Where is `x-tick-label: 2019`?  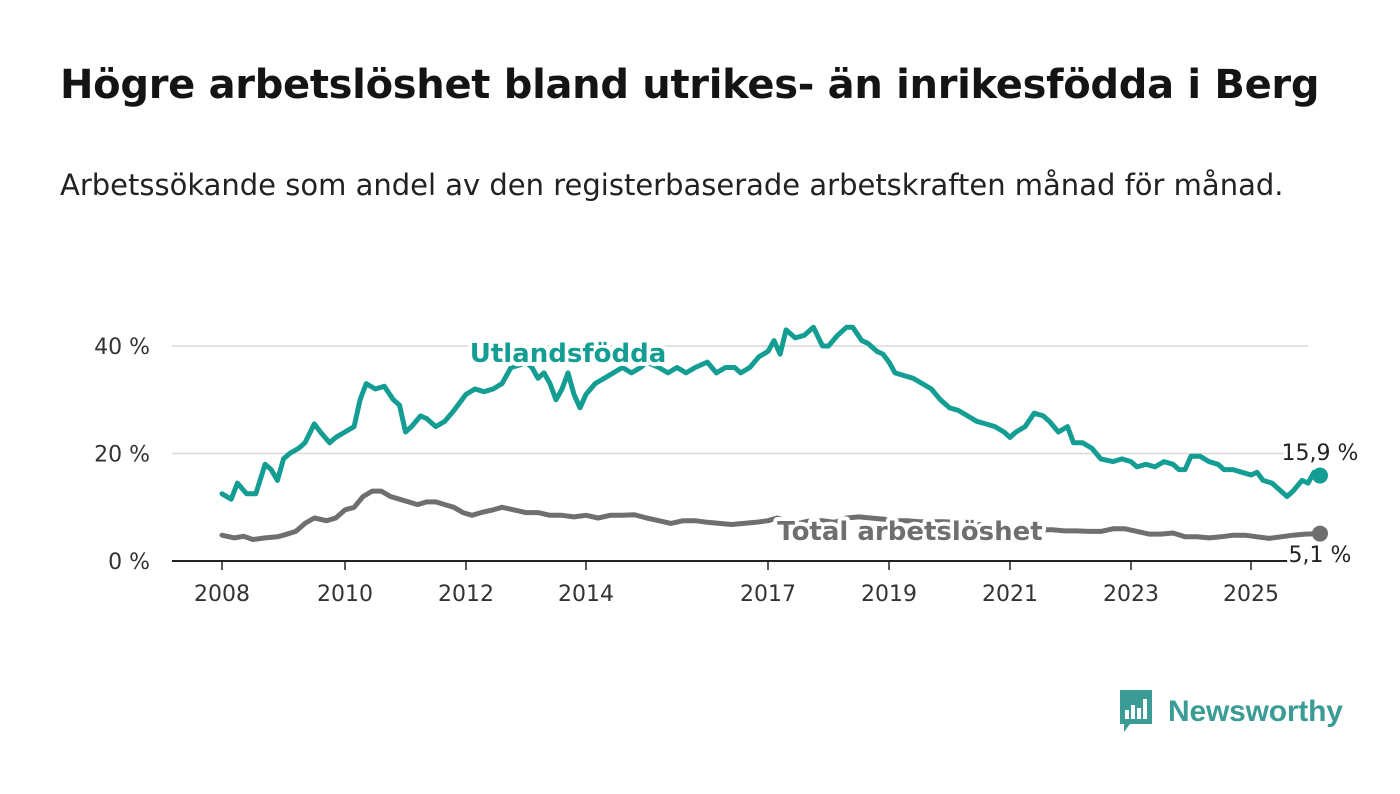
x-tick-label: 2019 is located at coordinates (889, 594).